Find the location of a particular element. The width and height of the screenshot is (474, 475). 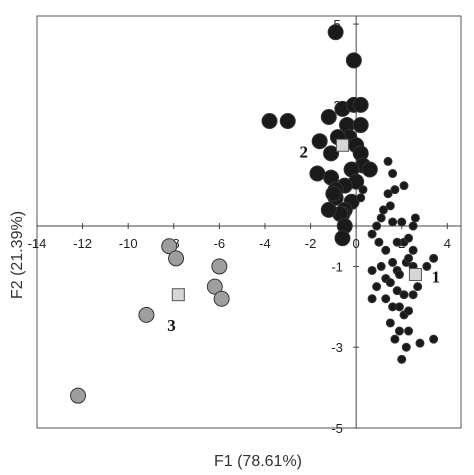

group-label: 3 is located at coordinates (171, 325).